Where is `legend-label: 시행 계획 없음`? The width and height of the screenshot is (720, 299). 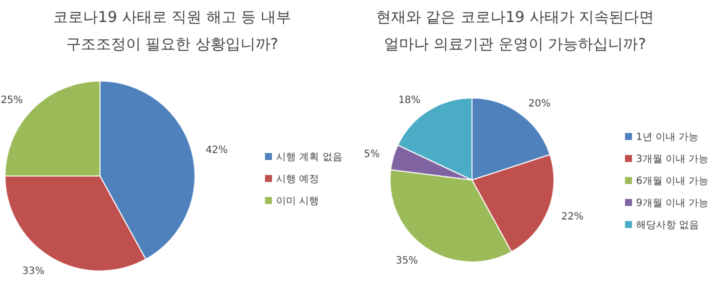
legend-label: 시행 계획 없음 is located at coordinates (309, 157).